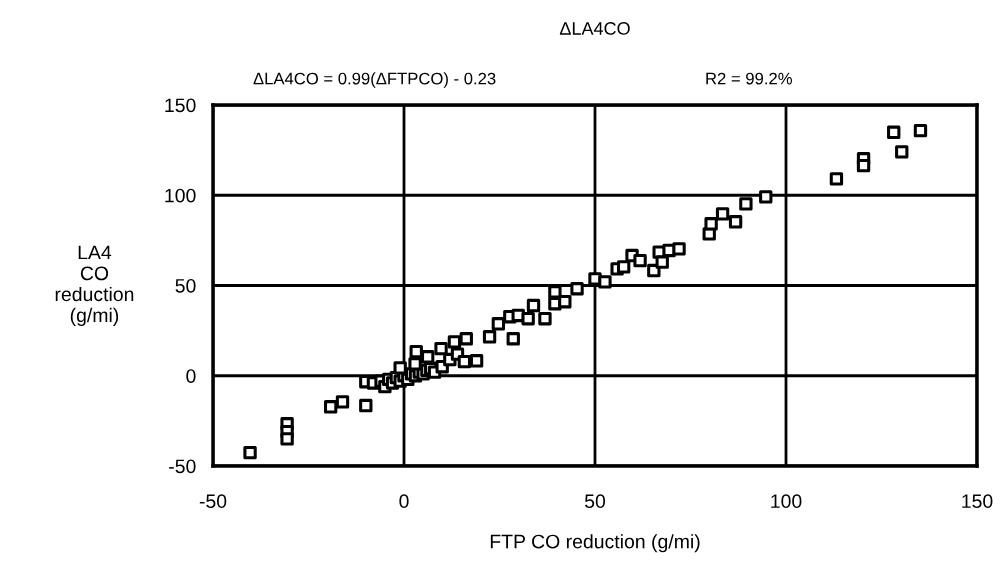  What do you see at coordinates (977, 501) in the screenshot?
I see `x-tick-label: 150` at bounding box center [977, 501].